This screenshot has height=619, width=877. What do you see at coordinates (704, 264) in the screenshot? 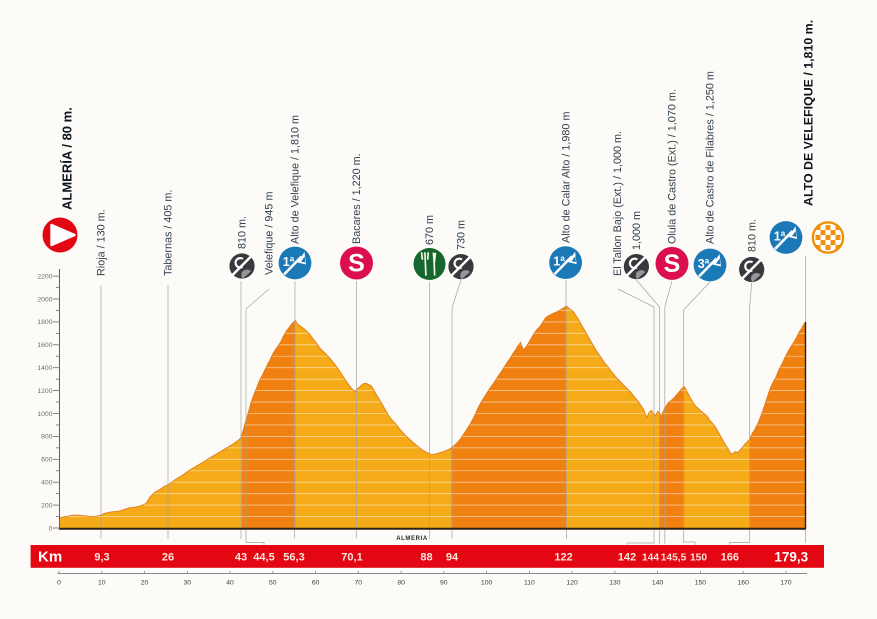
I see `svg-text: 3ª` at bounding box center [704, 264].